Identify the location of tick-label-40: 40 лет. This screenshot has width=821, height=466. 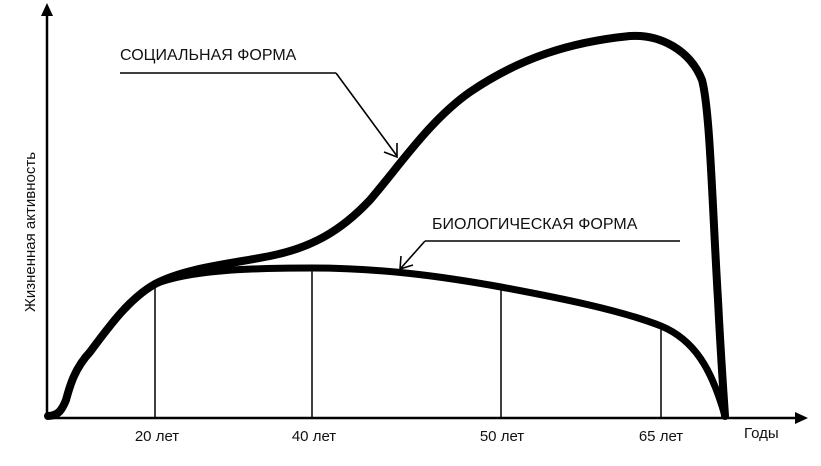
(314, 436).